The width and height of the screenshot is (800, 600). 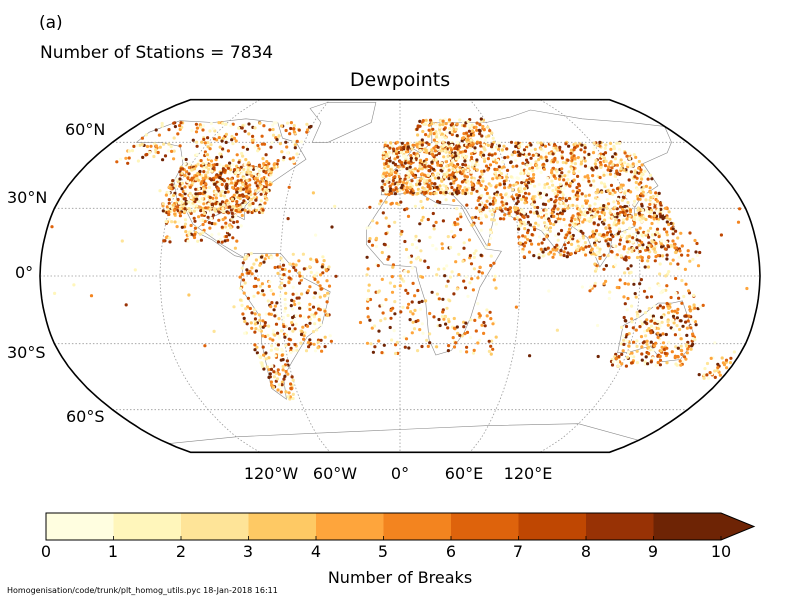 What do you see at coordinates (400, 80) in the screenshot?
I see `map-title: Dewpoints` at bounding box center [400, 80].